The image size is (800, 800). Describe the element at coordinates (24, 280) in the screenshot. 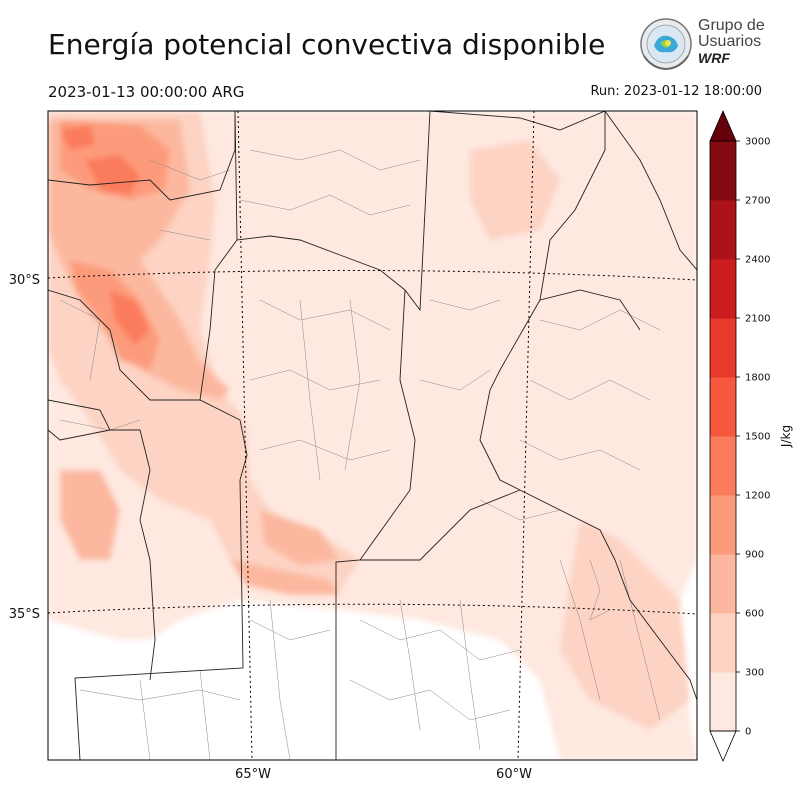

I see `lat-label-30s: 30°S` at that location.